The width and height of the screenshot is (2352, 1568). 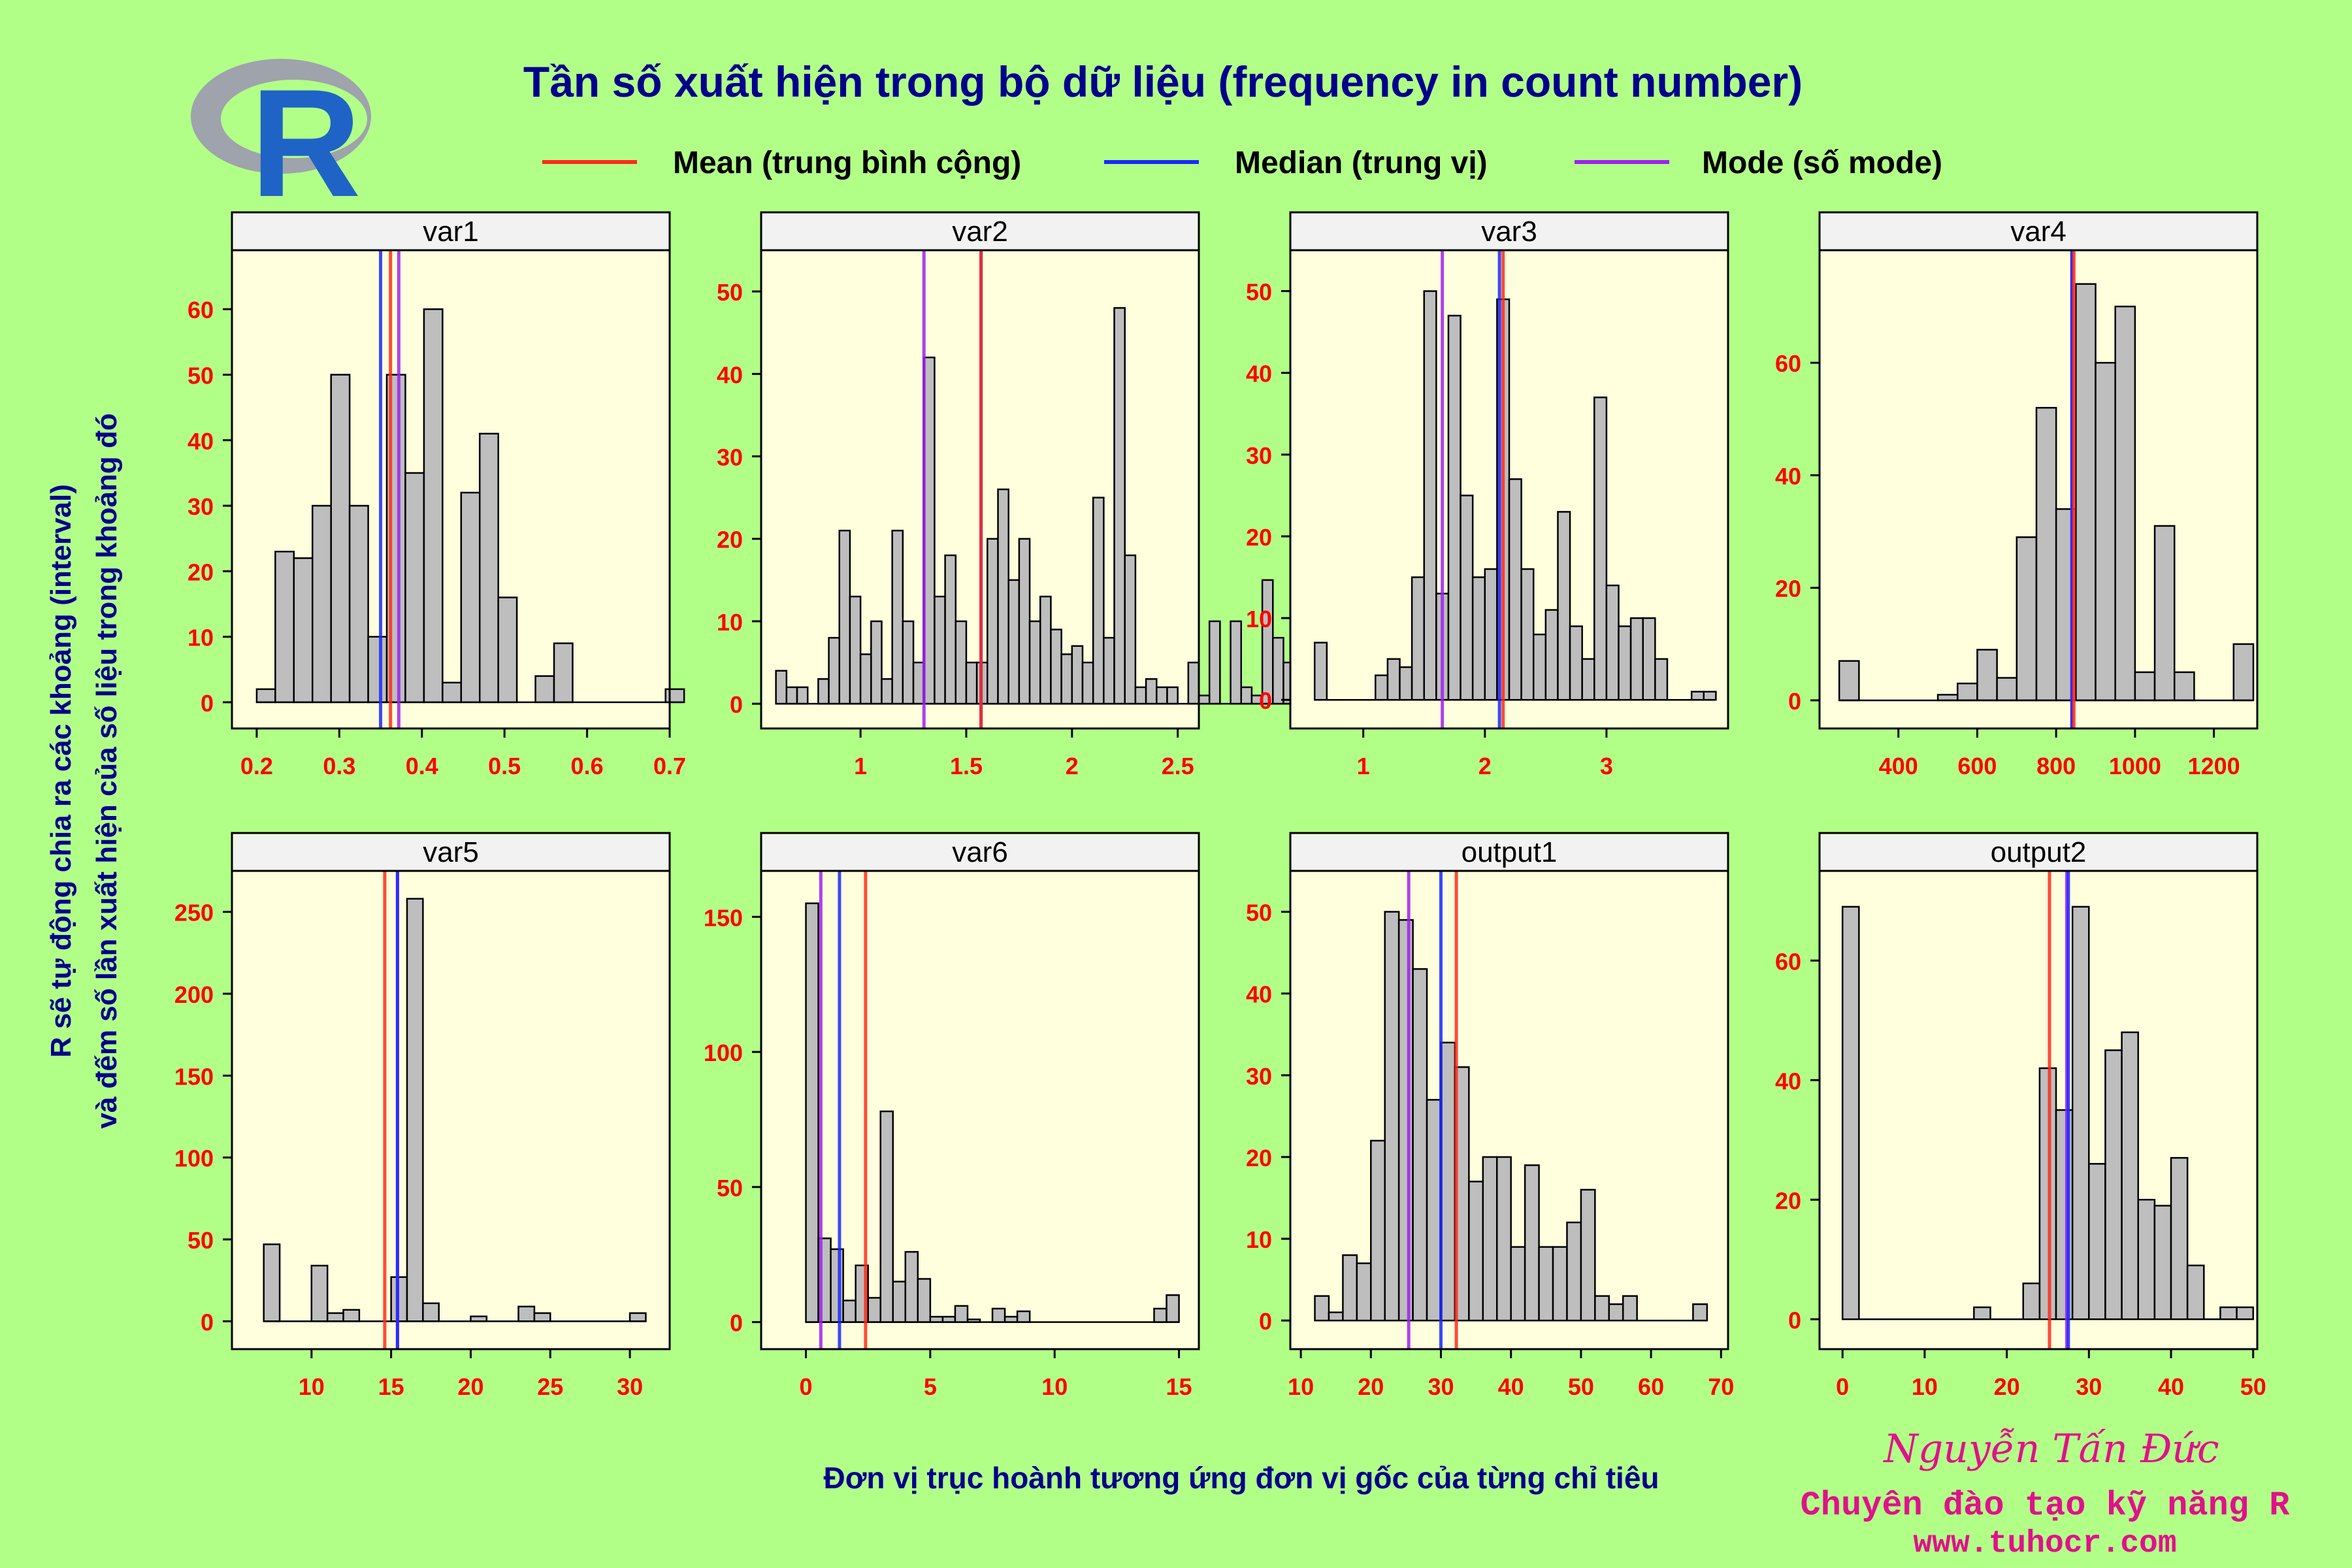 I want to click on legend-label-2: Median (trung vị), so click(x=1361, y=163).